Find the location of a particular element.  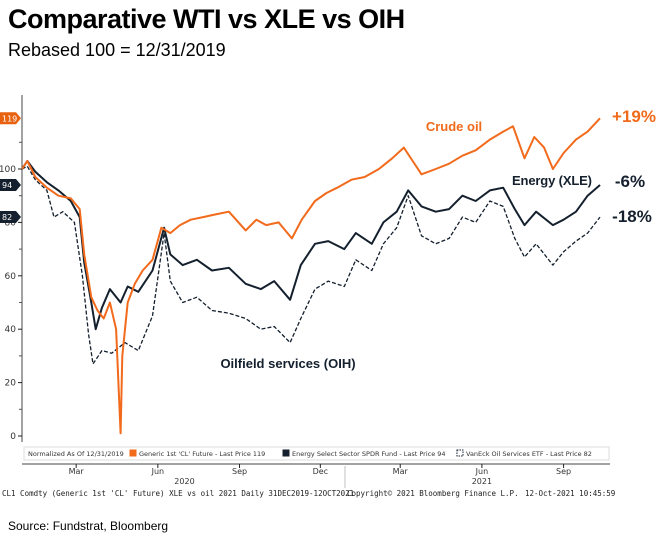

y-tick-label: 0 is located at coordinates (13, 437).